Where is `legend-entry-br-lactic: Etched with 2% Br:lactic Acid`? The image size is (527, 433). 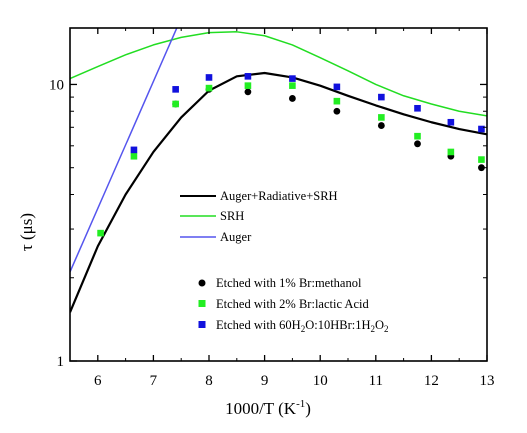 legend-entry-br-lactic: Etched with 2% Br:lactic Acid is located at coordinates (283, 304).